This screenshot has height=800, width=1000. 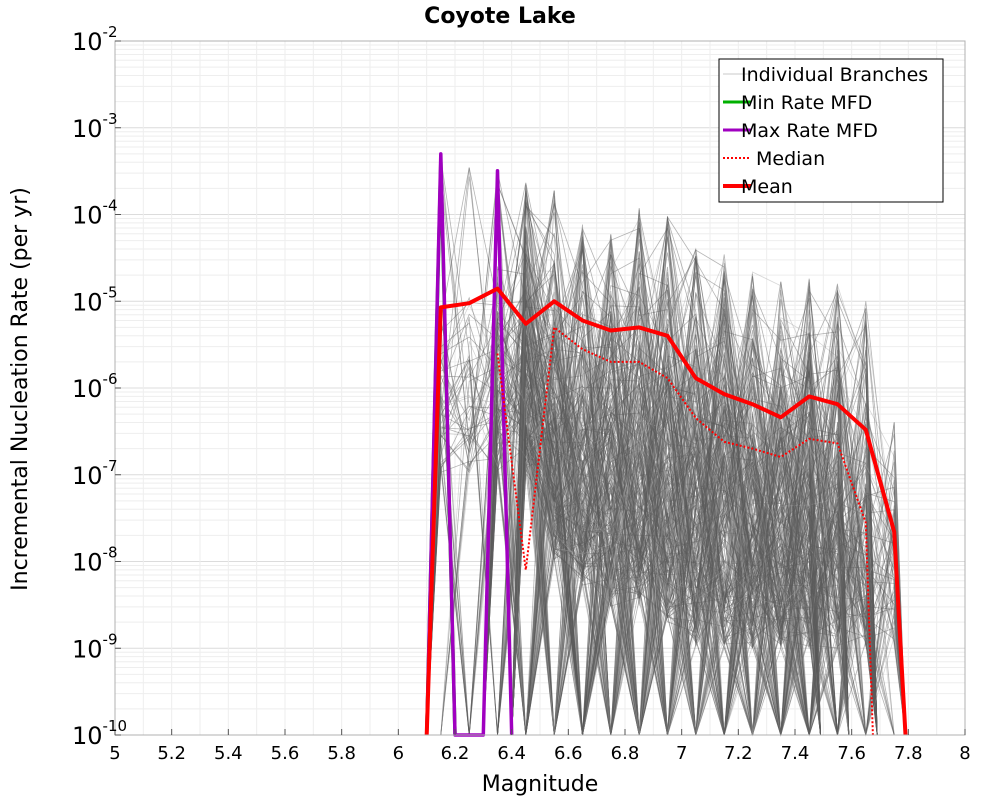 I want to click on y-tick-label: 10⁻¹⁰, so click(x=99, y=733).